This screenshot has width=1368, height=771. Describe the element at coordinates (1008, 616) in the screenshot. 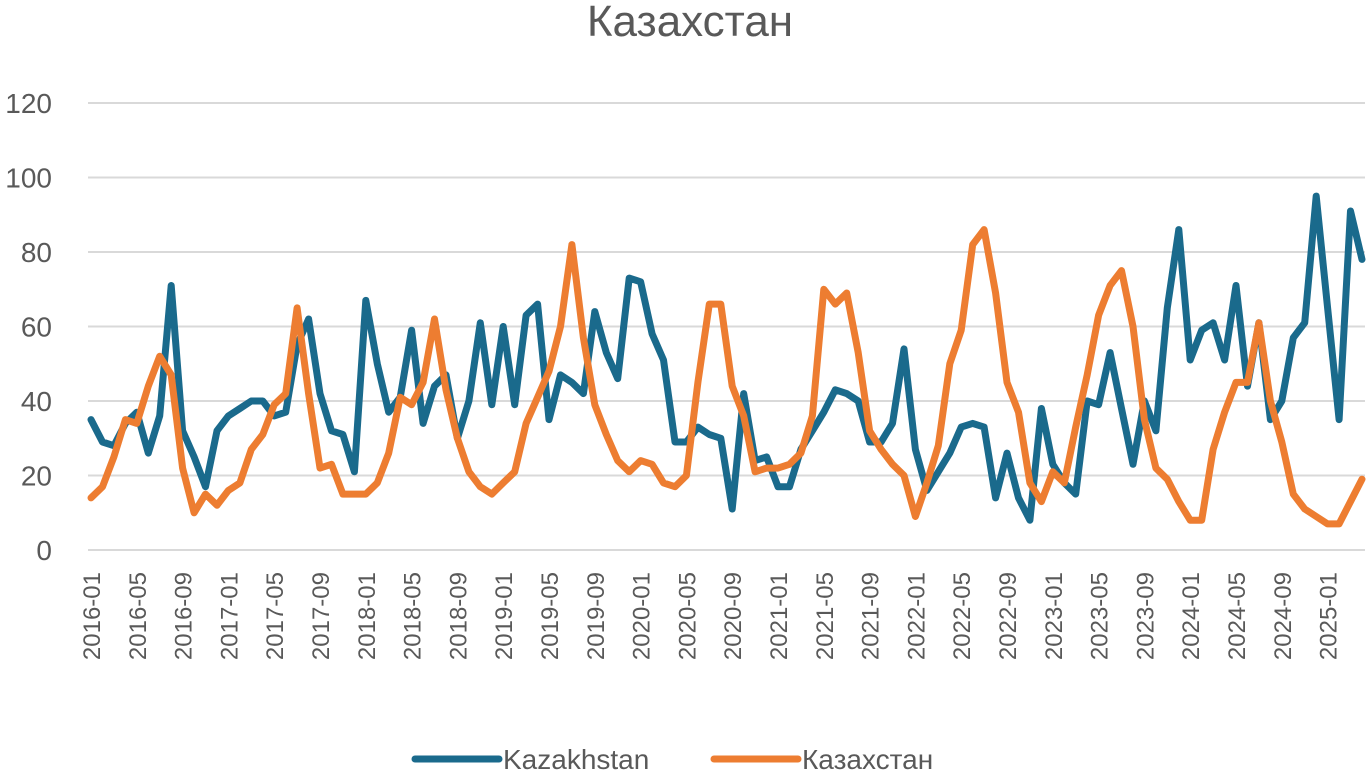

I see `x-tick-label: 2022-09` at that location.